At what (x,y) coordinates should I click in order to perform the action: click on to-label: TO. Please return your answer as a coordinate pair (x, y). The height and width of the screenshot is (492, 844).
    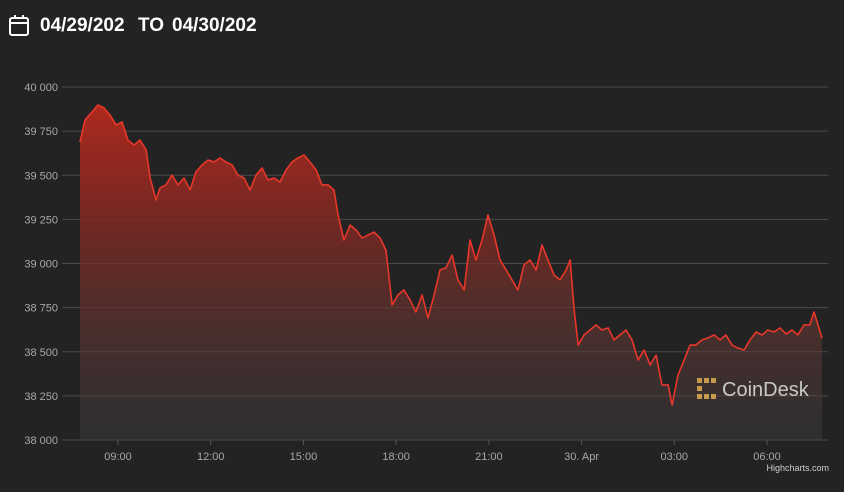
    Looking at the image, I should click on (151, 25).